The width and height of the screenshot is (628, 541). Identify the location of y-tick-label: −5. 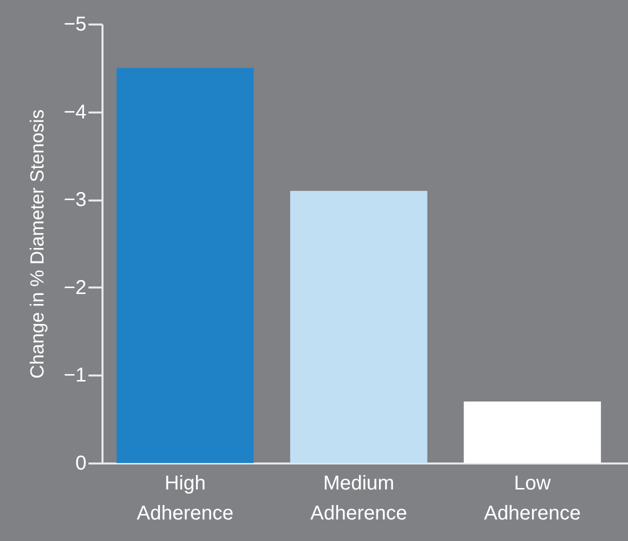
(75, 25).